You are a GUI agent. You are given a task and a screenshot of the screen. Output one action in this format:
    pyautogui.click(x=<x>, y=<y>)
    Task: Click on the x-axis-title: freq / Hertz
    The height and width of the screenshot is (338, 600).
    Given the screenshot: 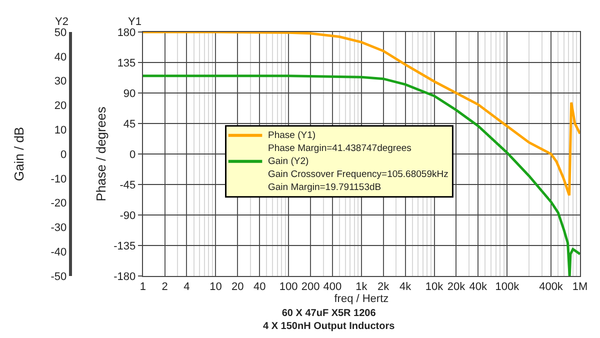 What is the action you would take?
    pyautogui.click(x=361, y=299)
    